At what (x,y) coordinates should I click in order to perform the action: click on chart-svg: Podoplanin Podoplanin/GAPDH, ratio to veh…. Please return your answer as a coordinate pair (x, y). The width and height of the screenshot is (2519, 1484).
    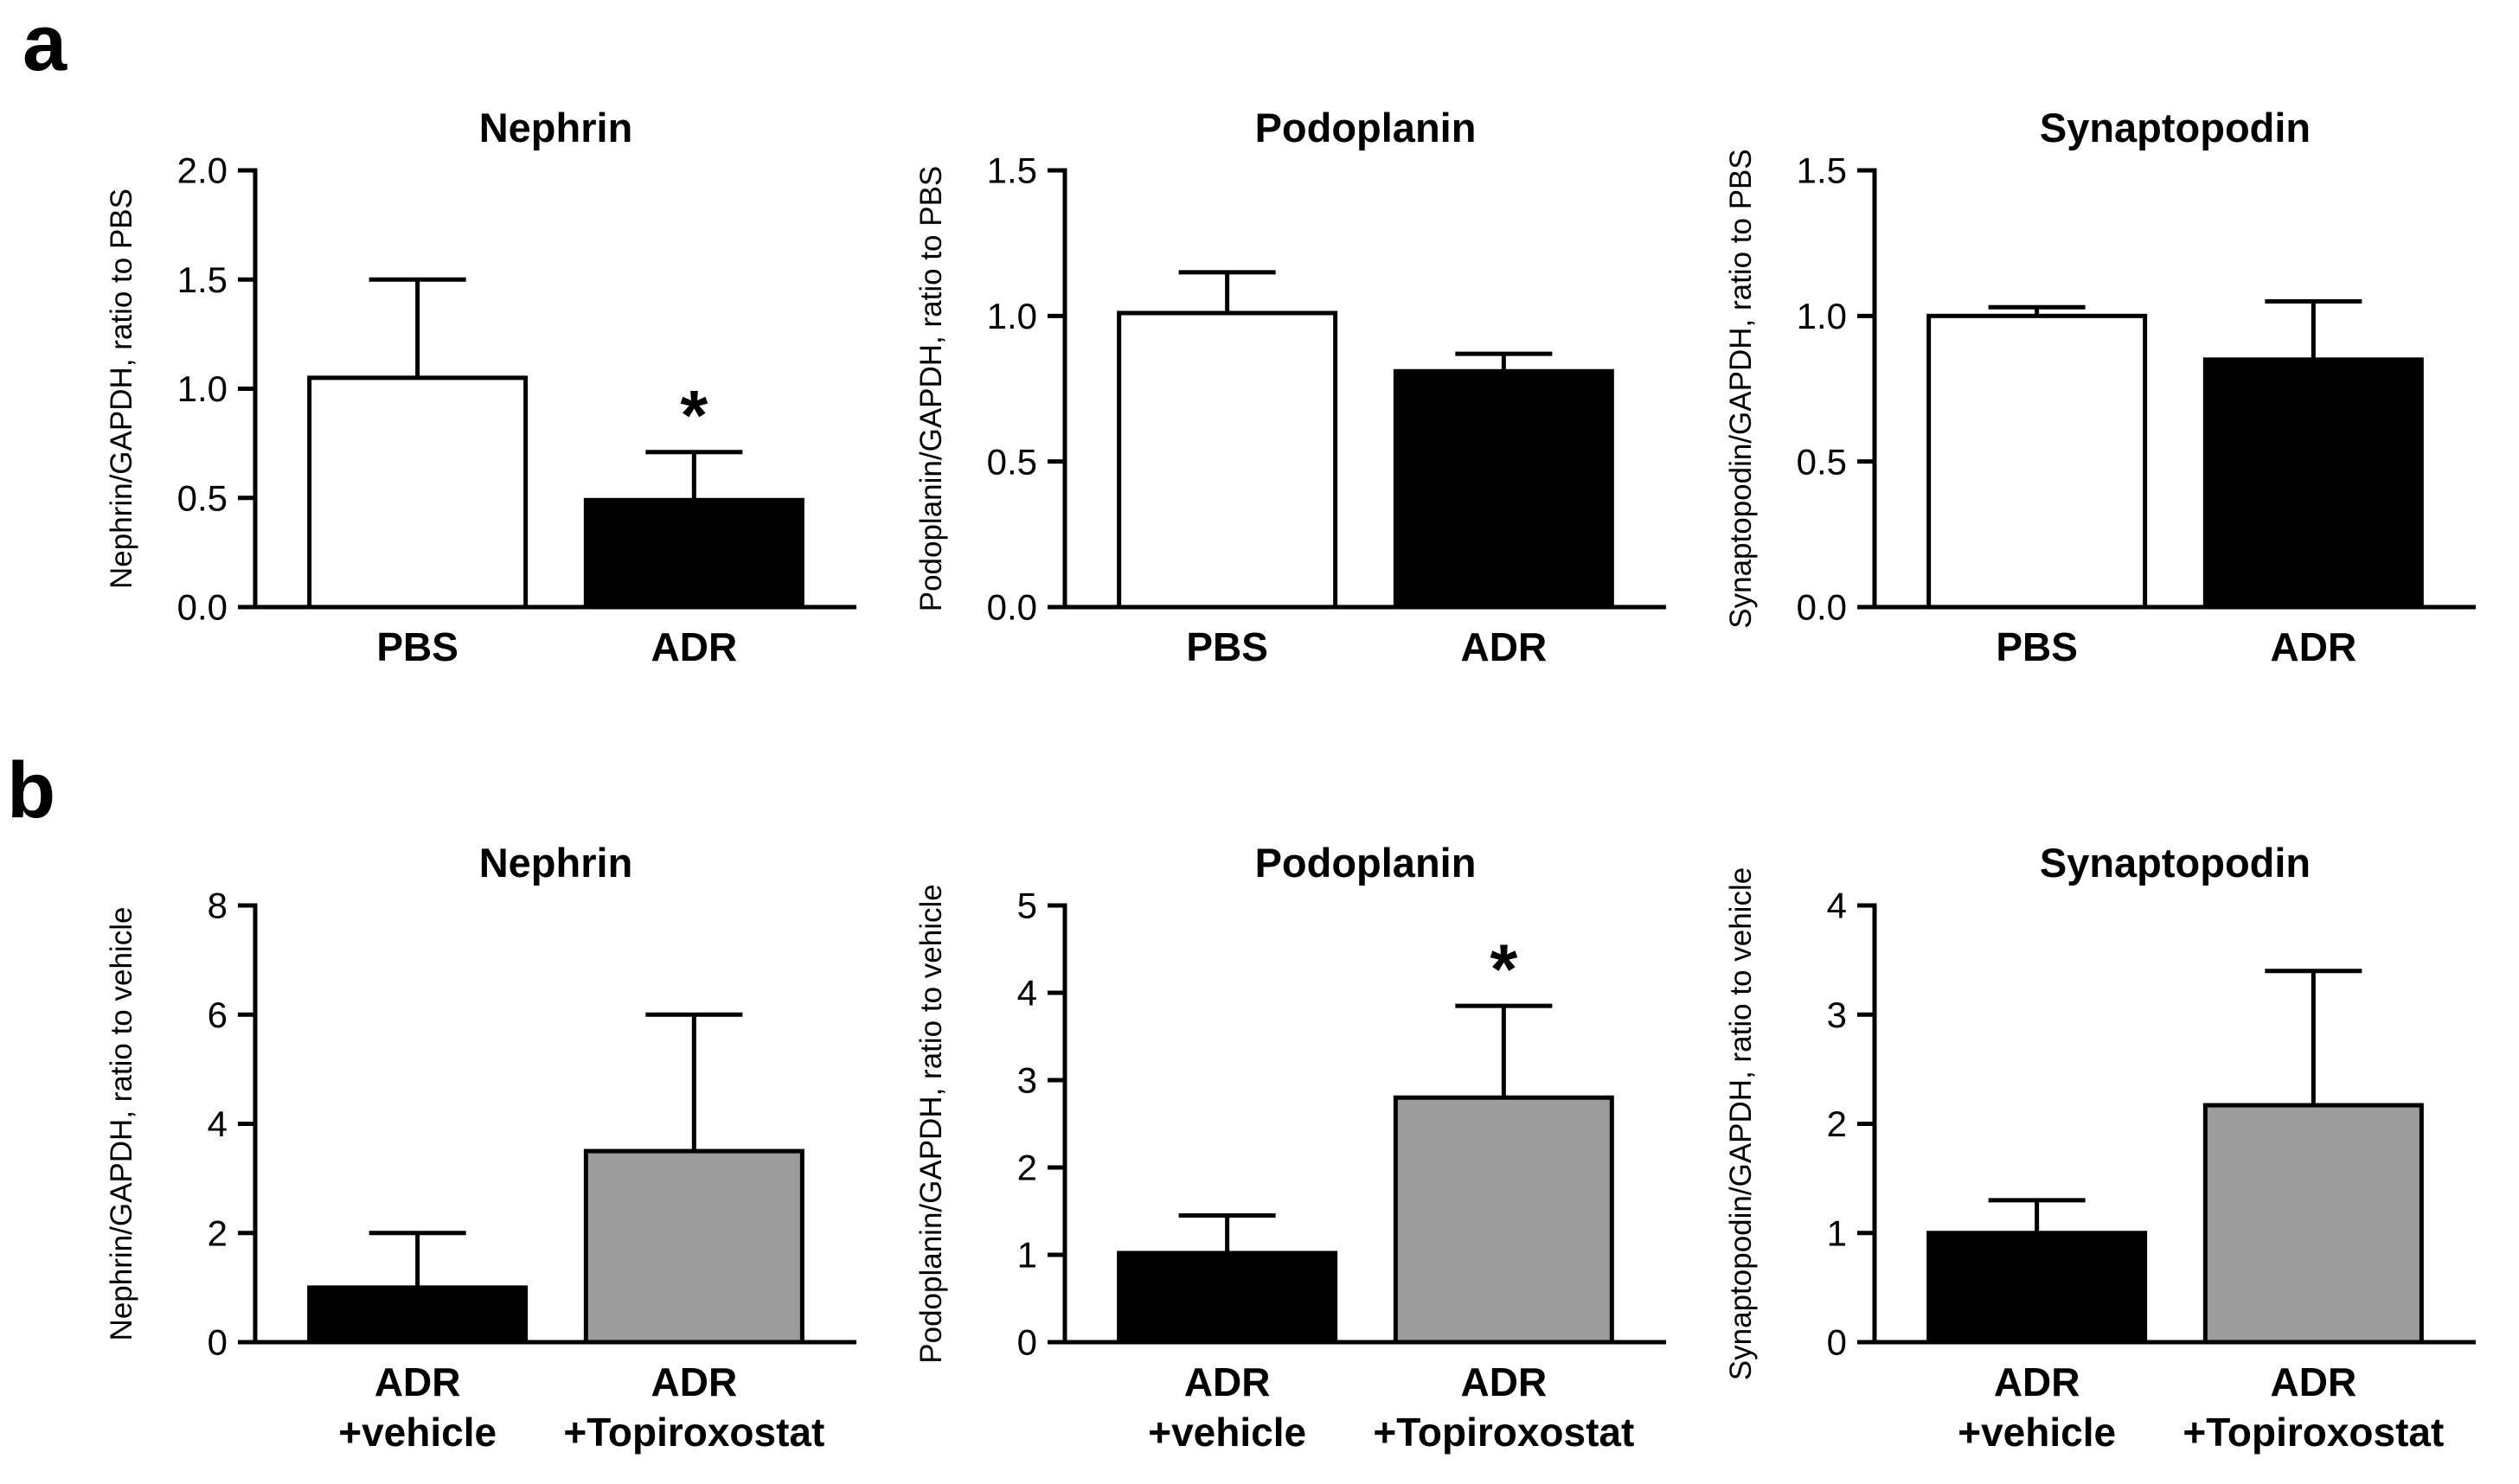
    Looking at the image, I should click on (1290, 1147).